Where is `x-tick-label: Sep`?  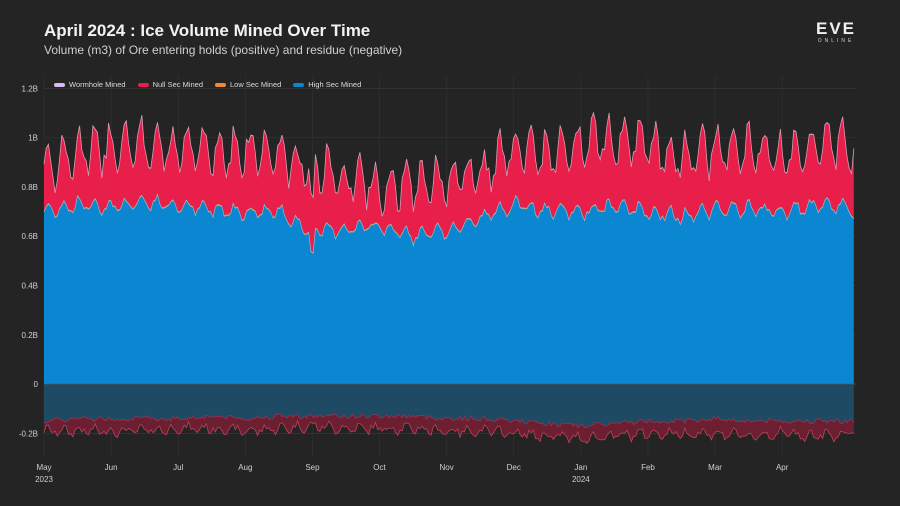
x-tick-label: Sep is located at coordinates (312, 467).